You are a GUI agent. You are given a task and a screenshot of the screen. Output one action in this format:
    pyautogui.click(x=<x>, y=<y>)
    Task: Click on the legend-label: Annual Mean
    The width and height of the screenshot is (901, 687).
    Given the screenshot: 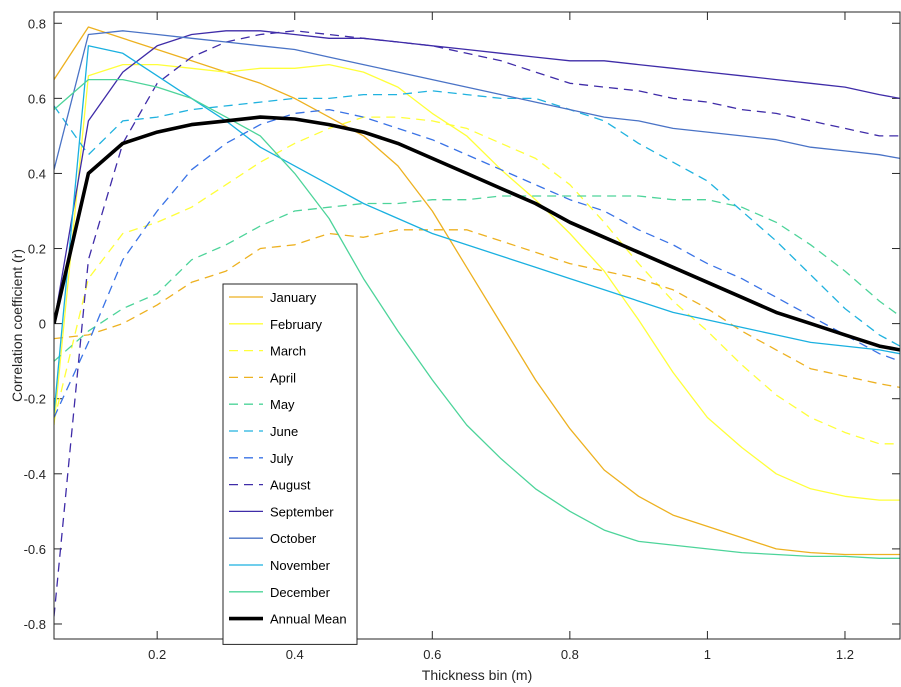 What is the action you would take?
    pyautogui.click(x=308, y=619)
    